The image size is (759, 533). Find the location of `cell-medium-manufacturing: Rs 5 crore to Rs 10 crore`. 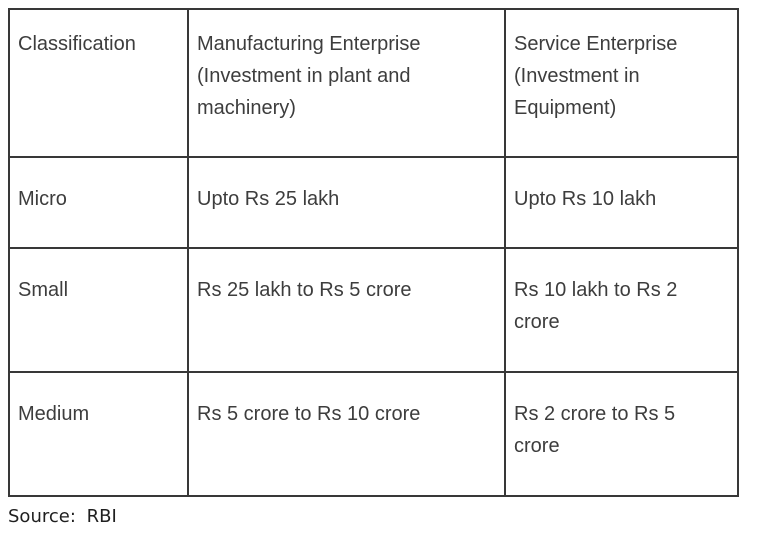

cell-medium-manufacturing: Rs 5 crore to Rs 10 crore is located at coordinates (346, 434).